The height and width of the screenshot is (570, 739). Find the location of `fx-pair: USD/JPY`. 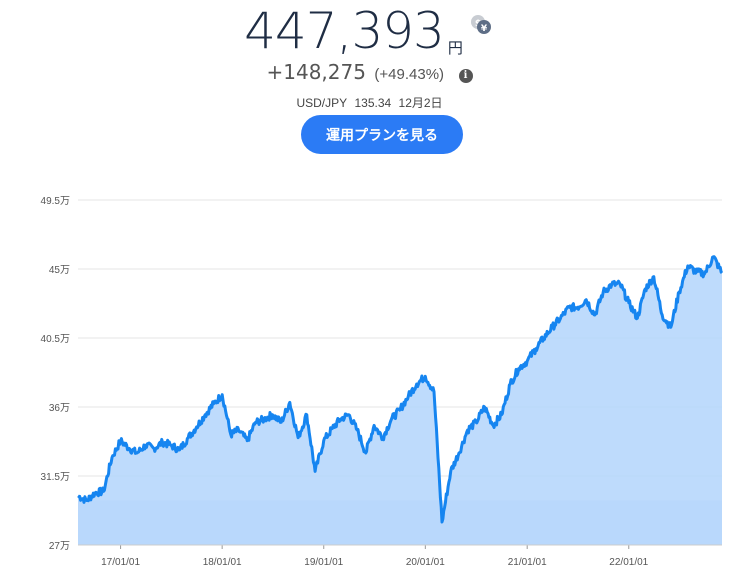

fx-pair: USD/JPY is located at coordinates (322, 103).